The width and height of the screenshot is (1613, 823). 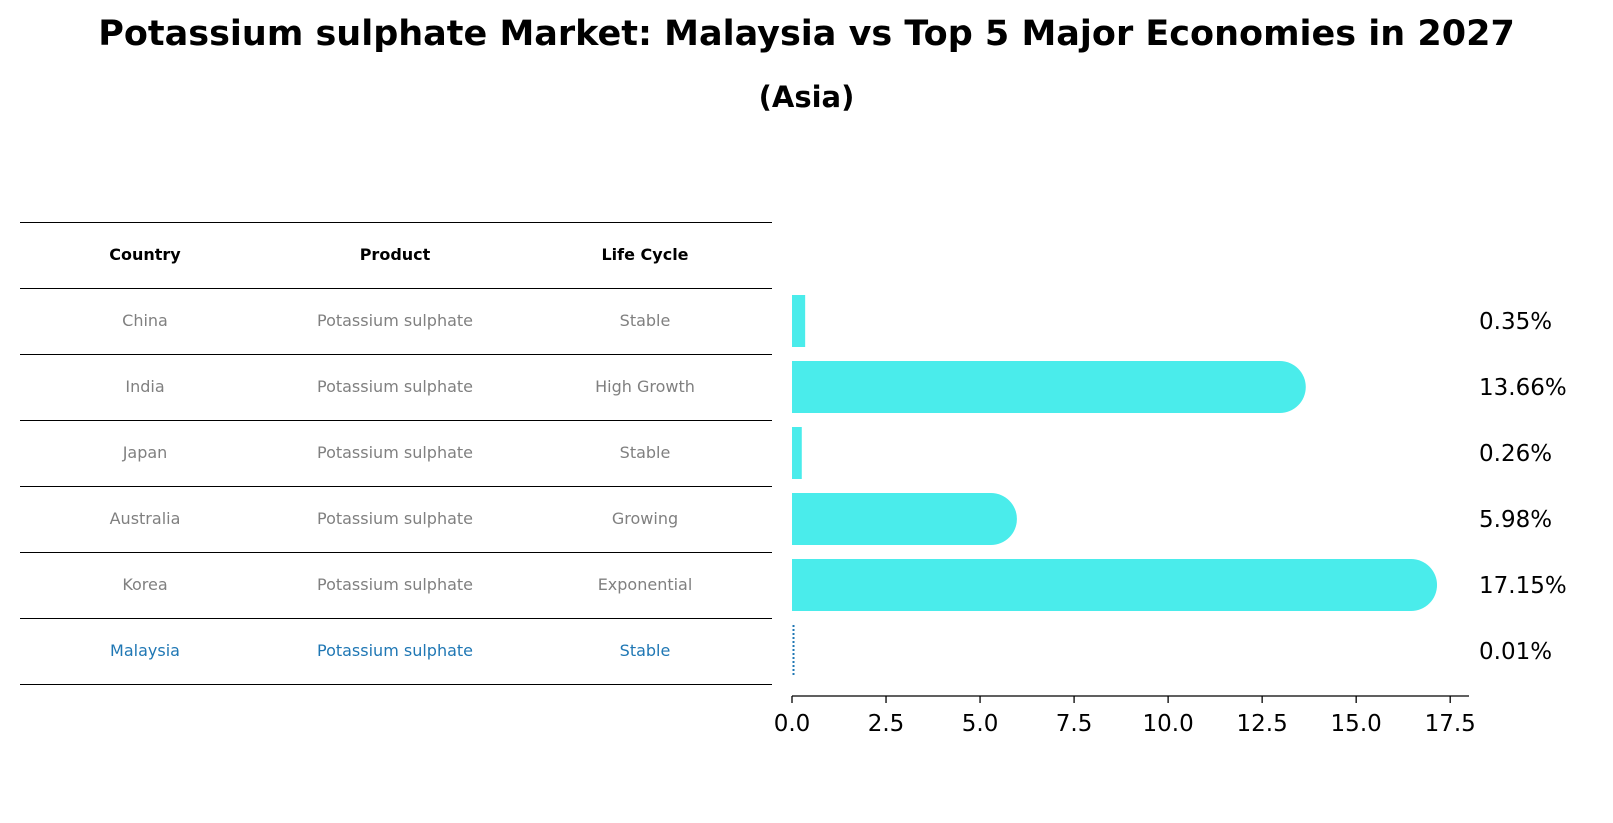 I want to click on cell-country: India, so click(x=145, y=386).